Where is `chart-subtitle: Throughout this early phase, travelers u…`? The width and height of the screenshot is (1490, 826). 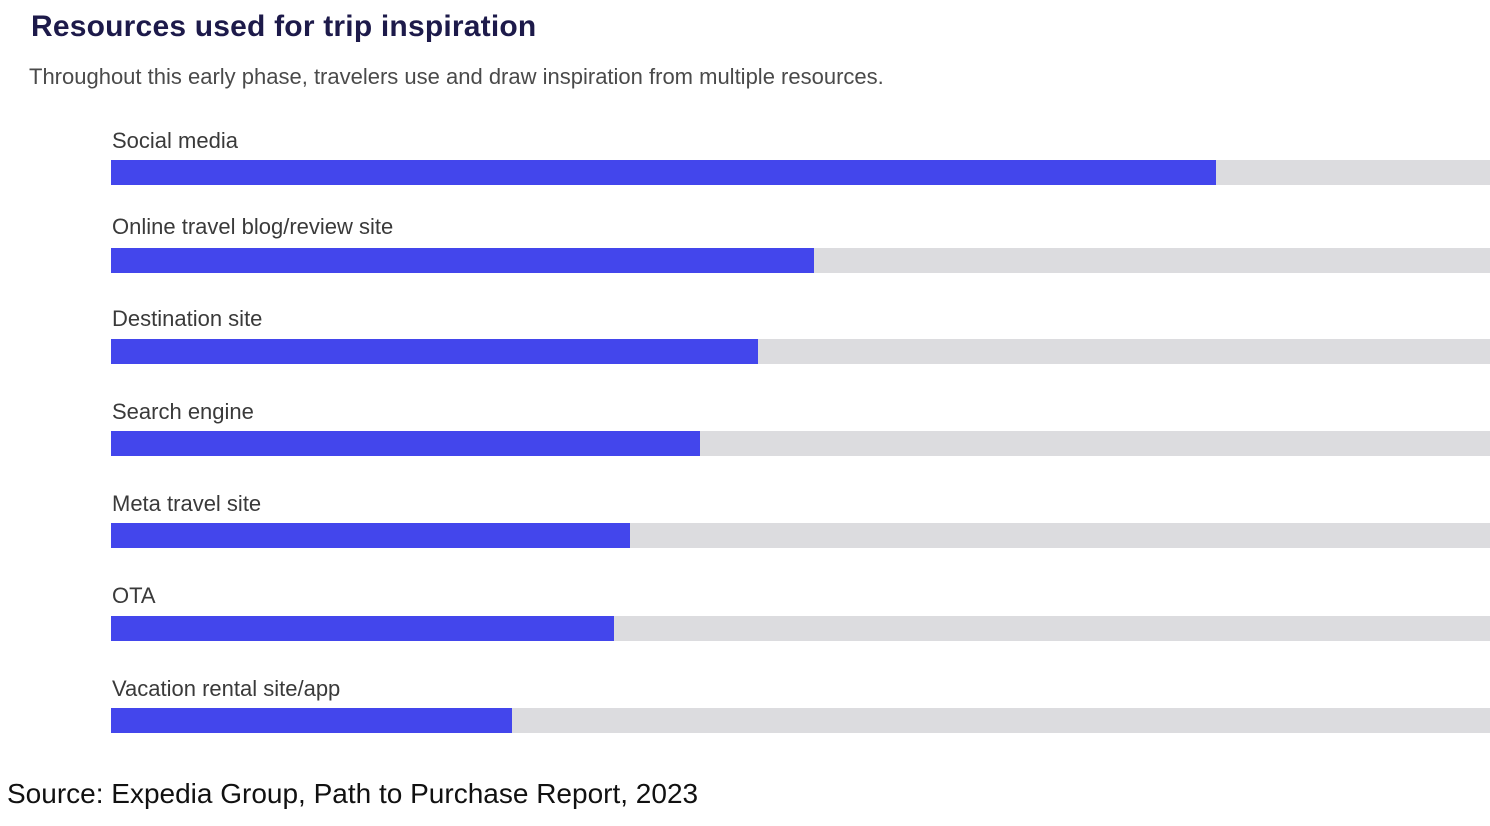
chart-subtitle: Throughout this early phase, travelers u… is located at coordinates (456, 76).